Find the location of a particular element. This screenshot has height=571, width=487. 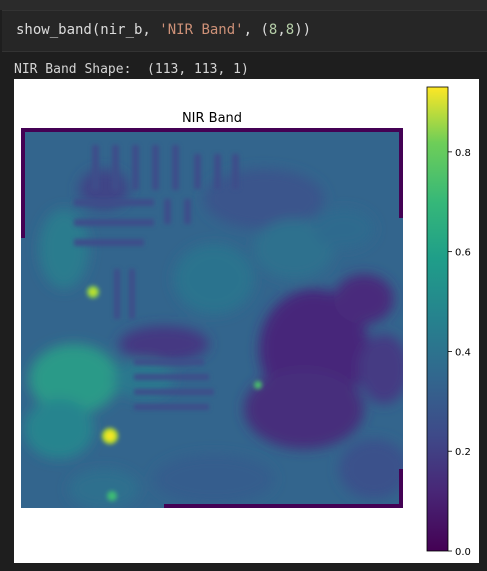

bottom-strip is located at coordinates (243, 567).